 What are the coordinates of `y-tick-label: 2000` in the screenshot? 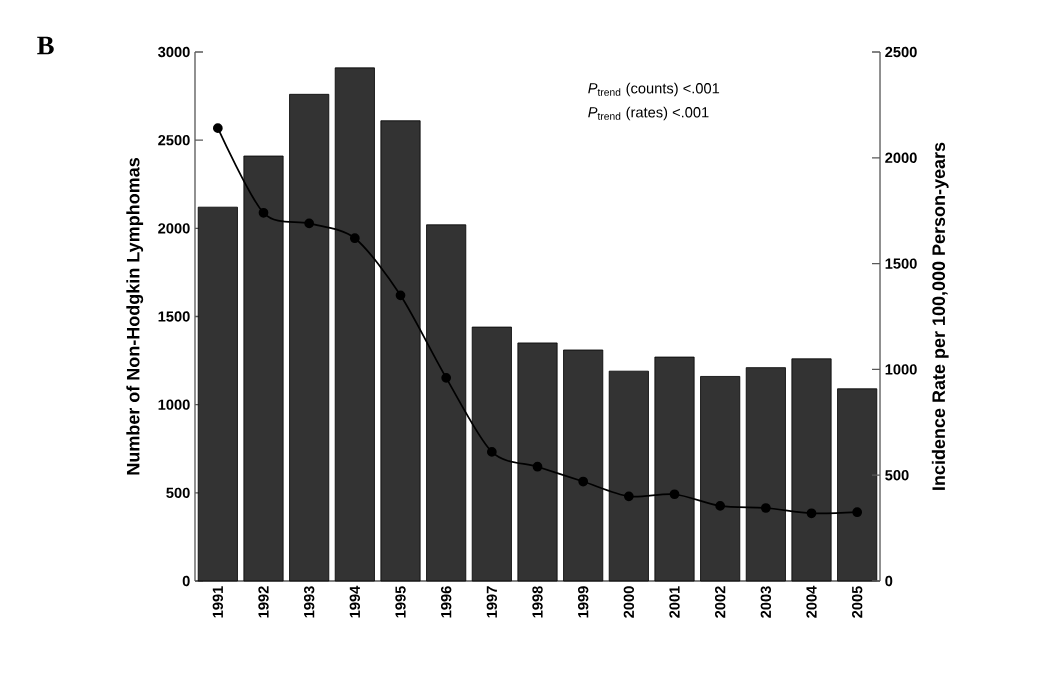 It's located at (174, 228).